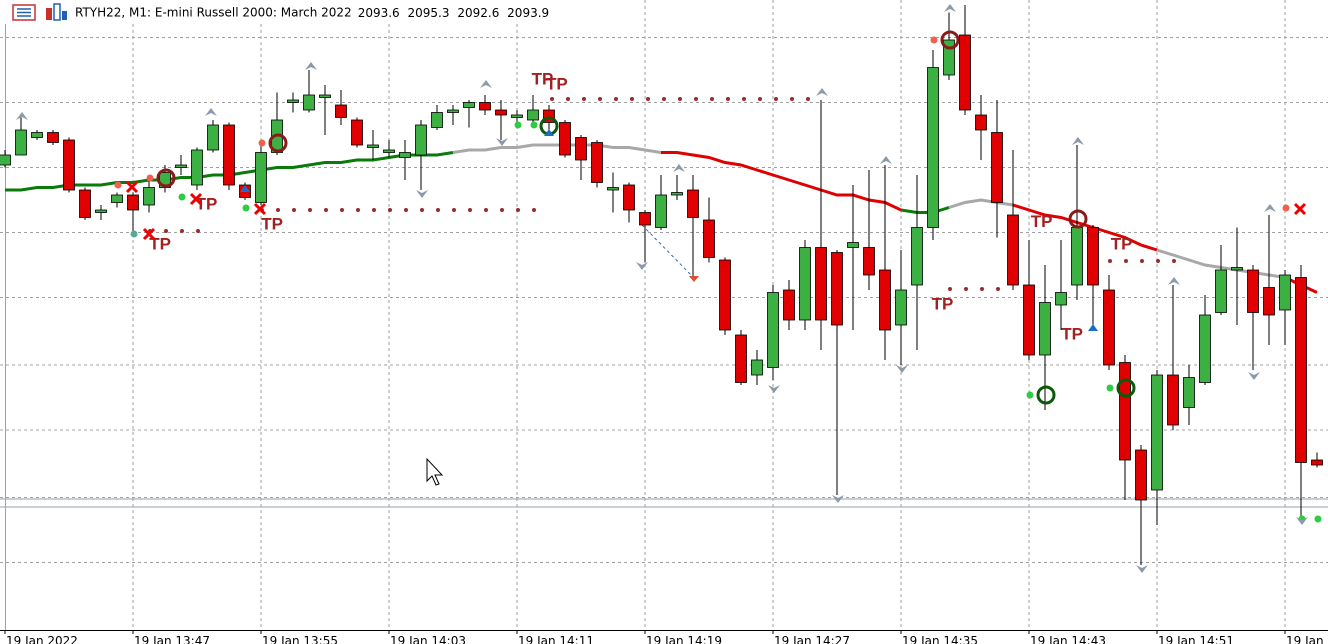  I want to click on mouse-cursor, so click(435, 471).